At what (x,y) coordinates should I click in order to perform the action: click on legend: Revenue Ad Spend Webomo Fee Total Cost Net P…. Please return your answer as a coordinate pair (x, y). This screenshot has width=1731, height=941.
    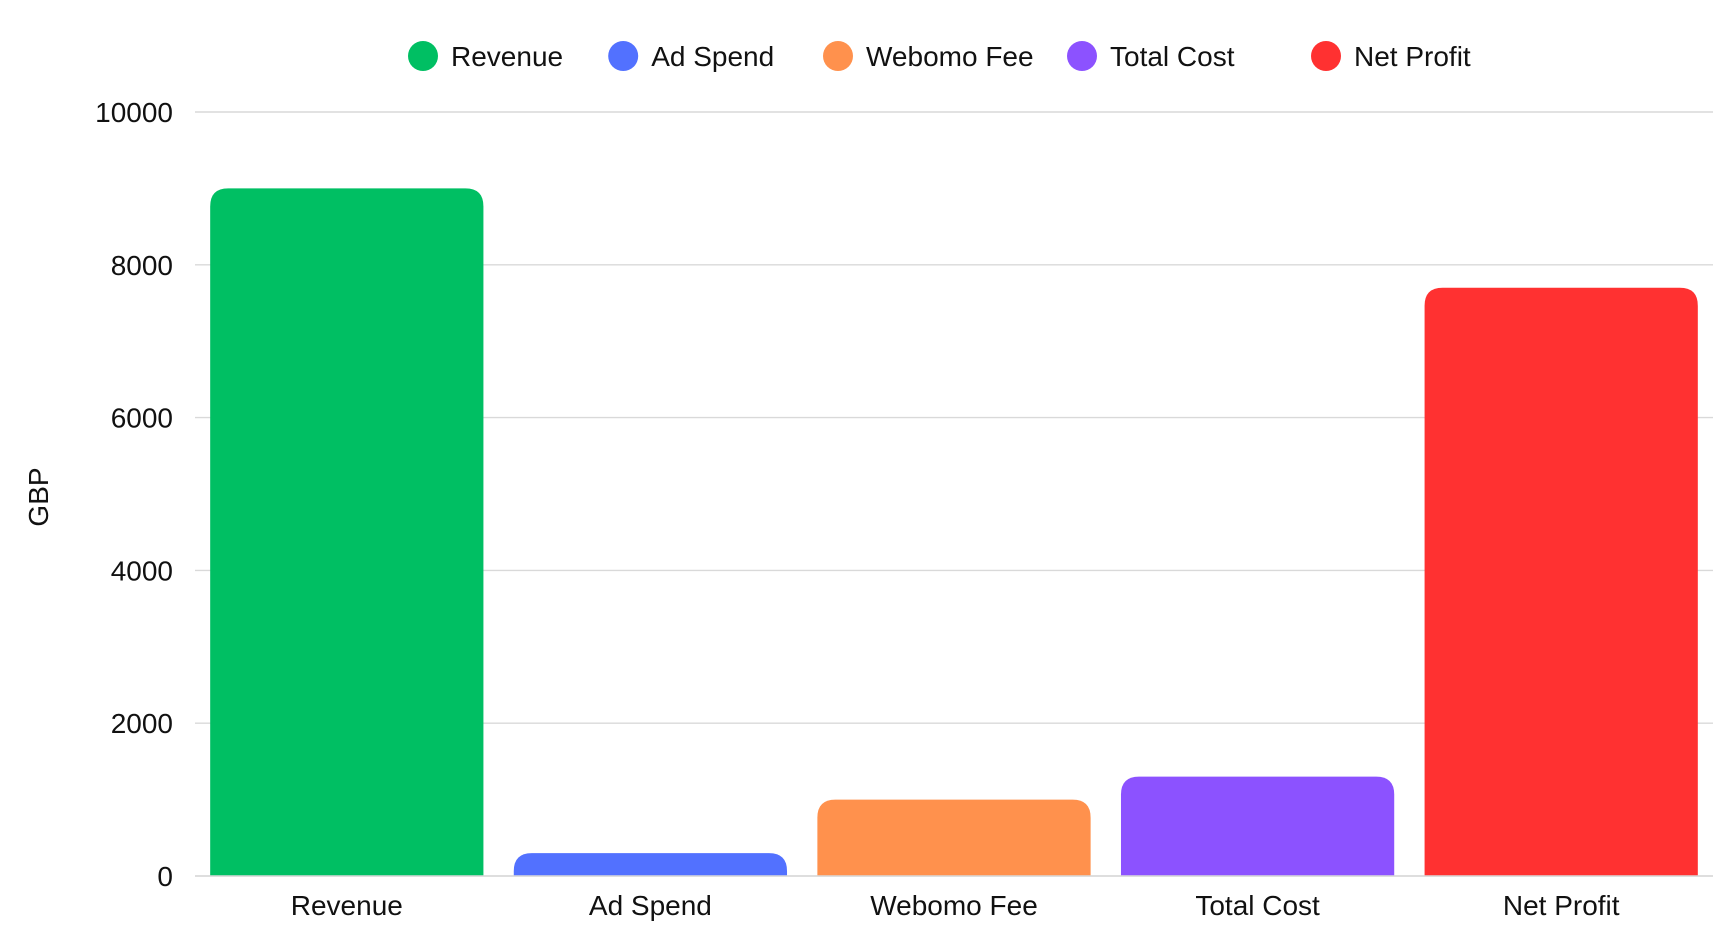
    Looking at the image, I should click on (939, 56).